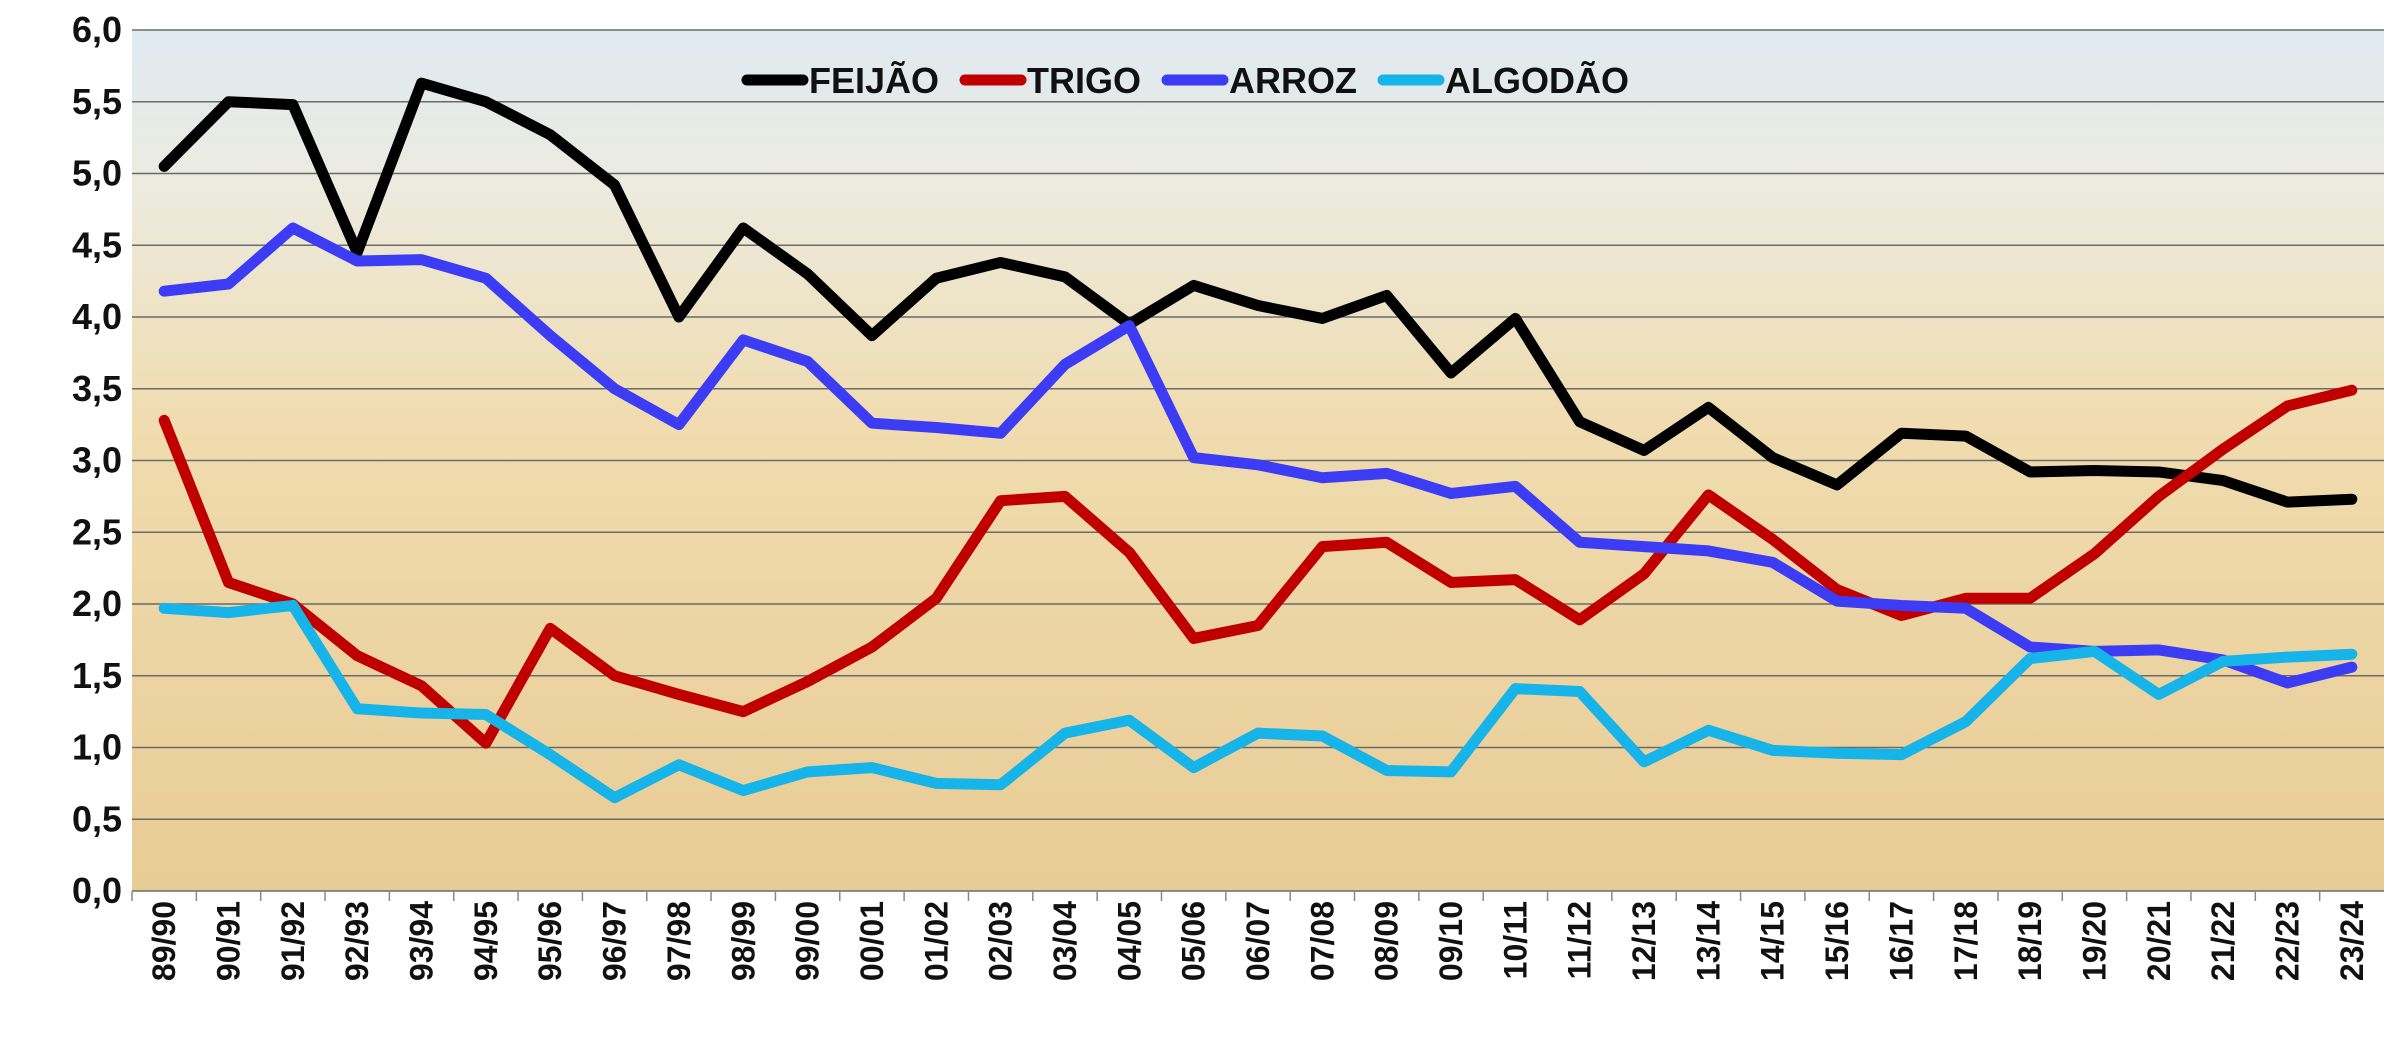 The width and height of the screenshot is (2384, 1043). Describe the element at coordinates (2287, 941) in the screenshot. I see `x-tick-label: 22/23` at that location.